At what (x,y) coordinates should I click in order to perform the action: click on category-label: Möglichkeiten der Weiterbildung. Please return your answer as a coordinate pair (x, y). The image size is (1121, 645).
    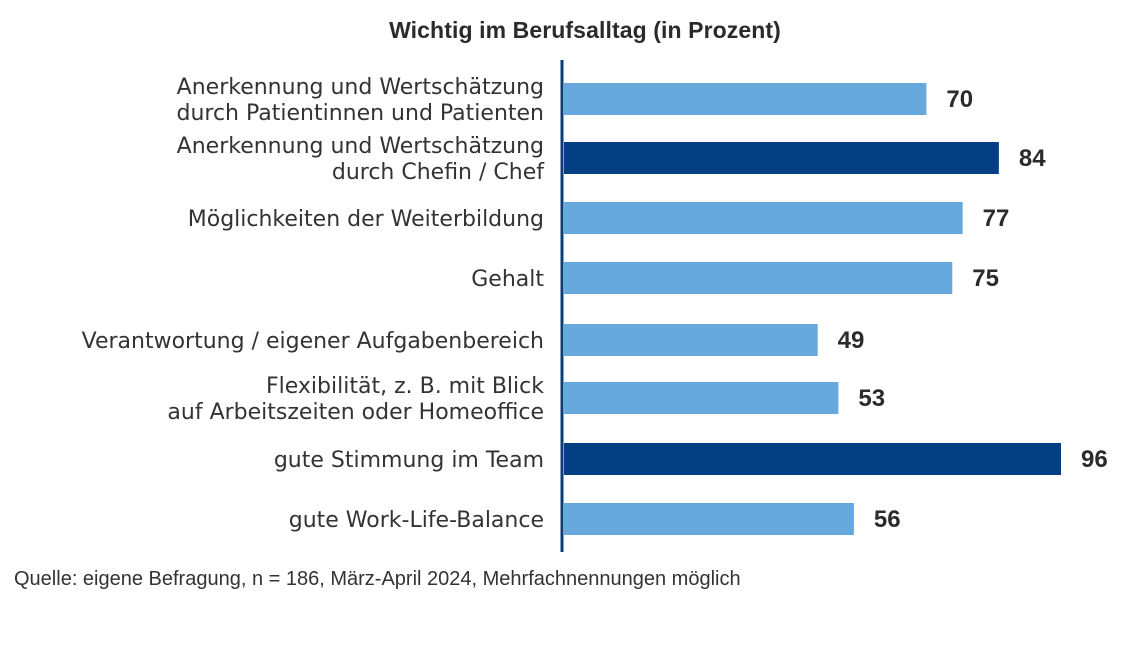
    Looking at the image, I should click on (366, 219).